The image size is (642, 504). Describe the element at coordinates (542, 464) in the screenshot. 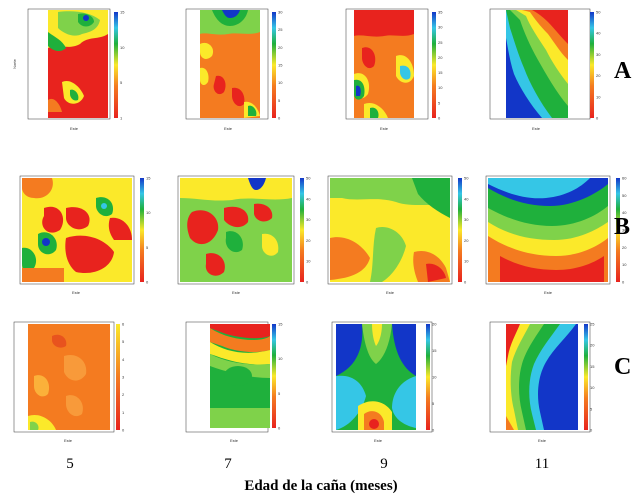

I see `col-label-11: 11` at that location.